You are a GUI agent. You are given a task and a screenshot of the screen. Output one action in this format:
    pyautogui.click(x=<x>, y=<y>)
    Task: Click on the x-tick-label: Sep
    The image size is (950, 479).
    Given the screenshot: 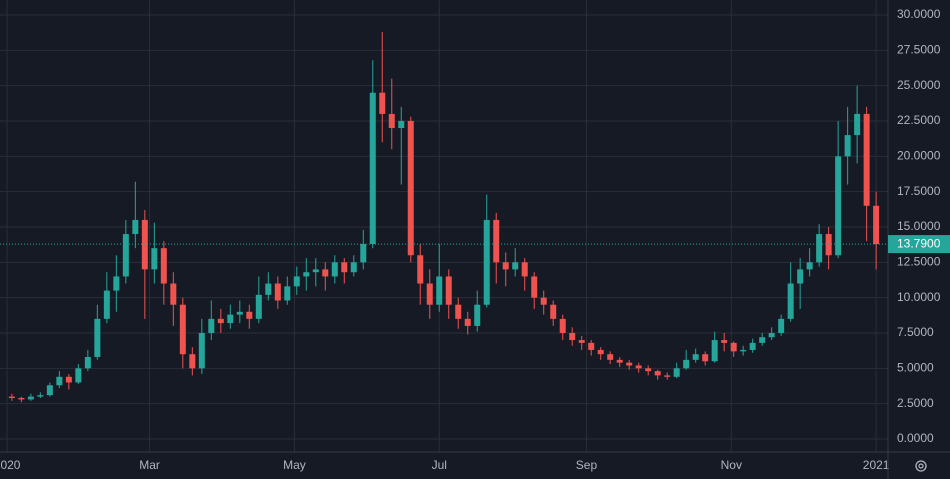 What is the action you would take?
    pyautogui.click(x=587, y=465)
    